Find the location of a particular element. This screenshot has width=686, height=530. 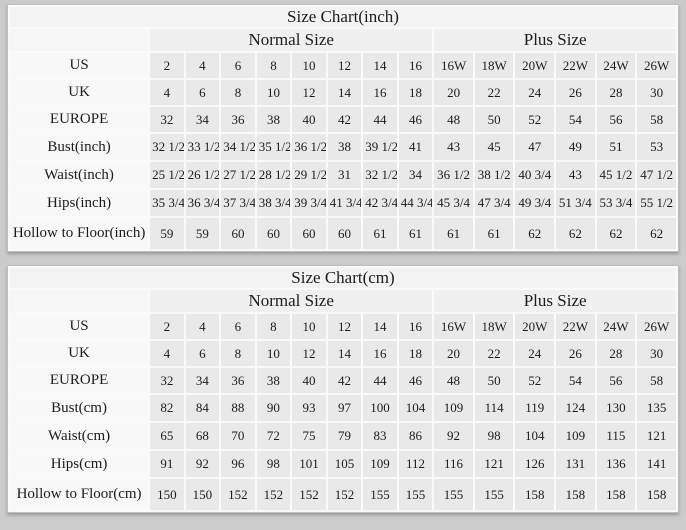

size-cell: 35 1/2 is located at coordinates (273, 147).